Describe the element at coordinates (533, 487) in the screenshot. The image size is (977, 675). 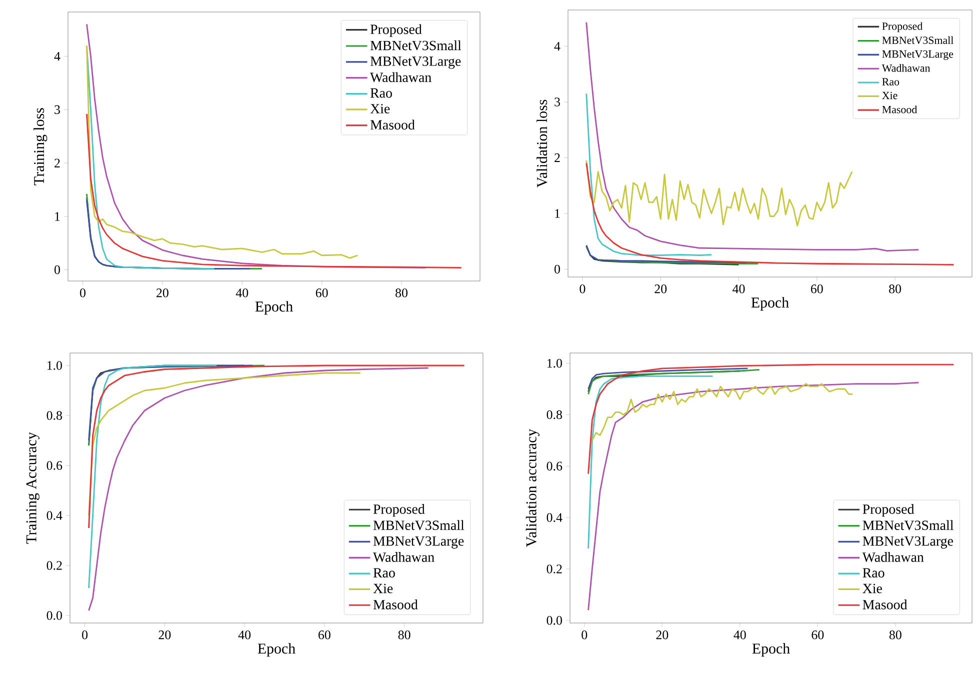
I see `y-axis-title: Validation accuracy` at that location.